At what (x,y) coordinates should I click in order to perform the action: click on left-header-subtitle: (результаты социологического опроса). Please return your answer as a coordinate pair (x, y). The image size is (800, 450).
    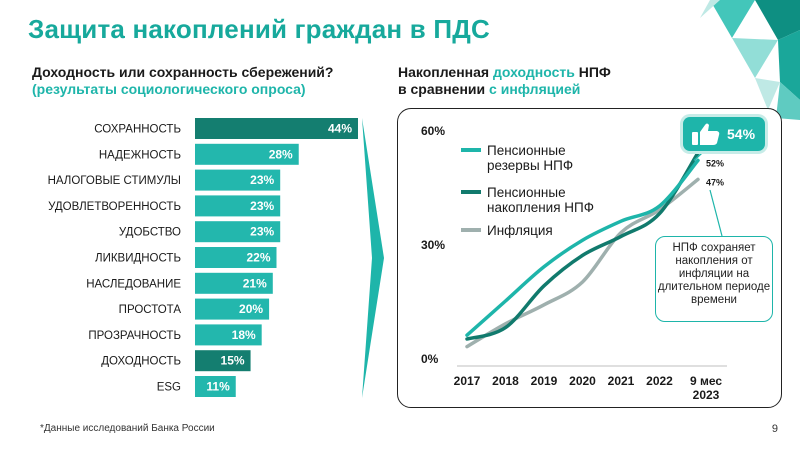
    Looking at the image, I should click on (169, 89).